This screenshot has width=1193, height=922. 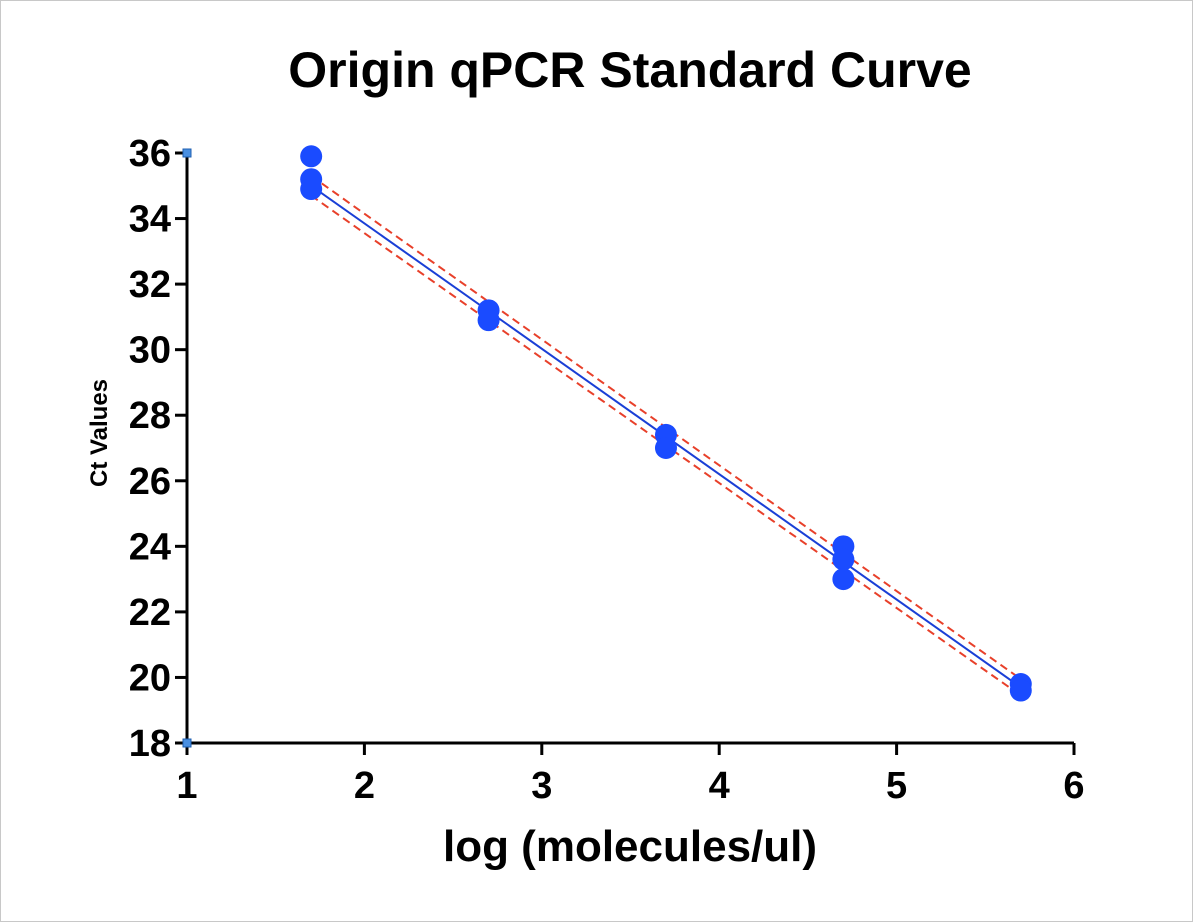 I want to click on y-axis-label: Ct Values, so click(x=99, y=433).